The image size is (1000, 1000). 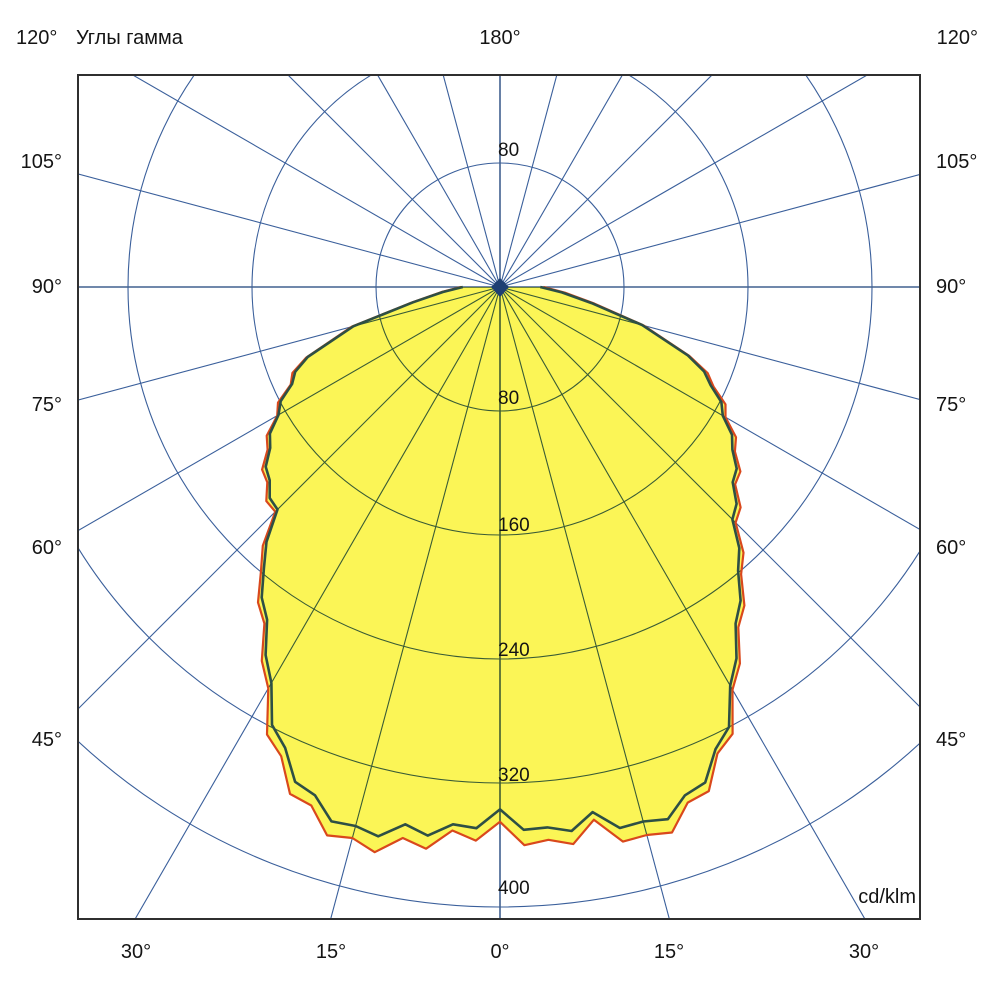 What do you see at coordinates (509, 150) in the screenshot?
I see `radial-label-80-top: 80` at bounding box center [509, 150].